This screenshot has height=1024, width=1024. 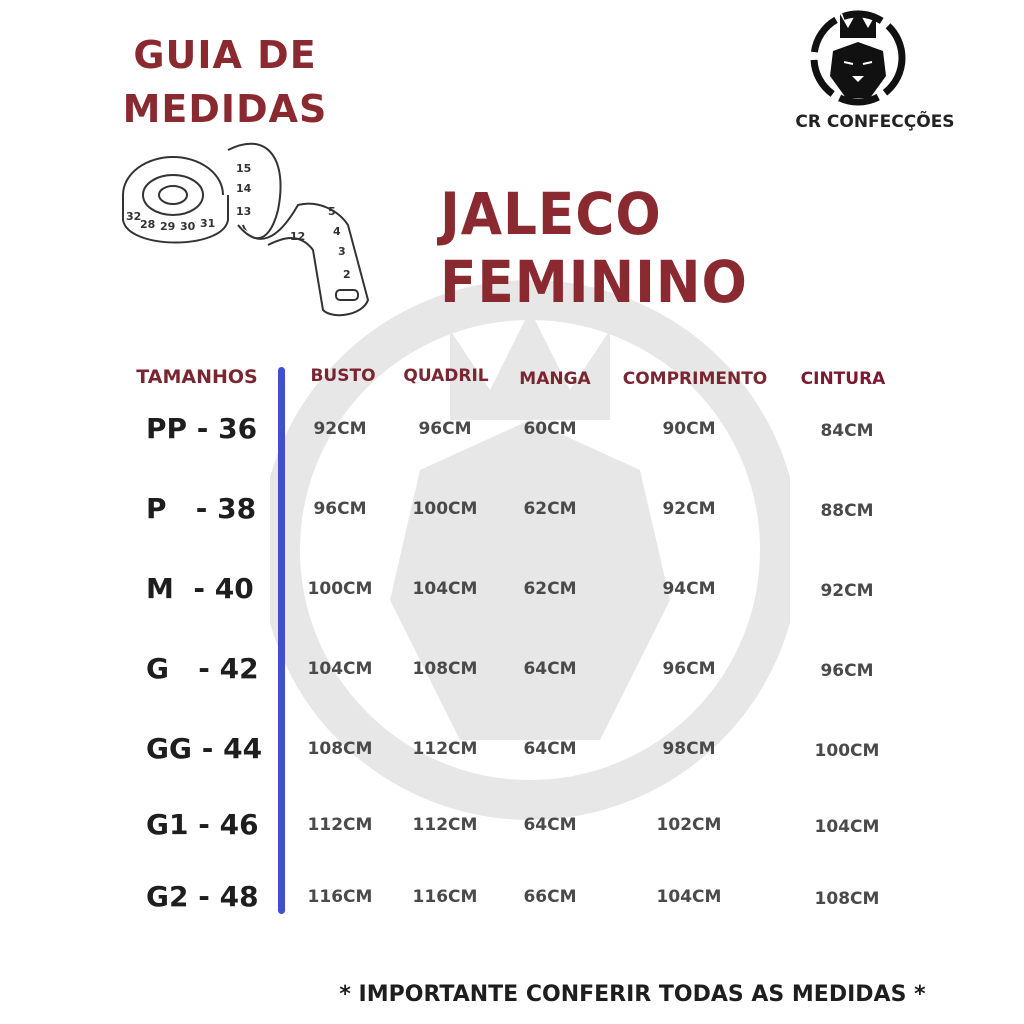 What do you see at coordinates (555, 379) in the screenshot?
I see `header-manga: MANGA` at bounding box center [555, 379].